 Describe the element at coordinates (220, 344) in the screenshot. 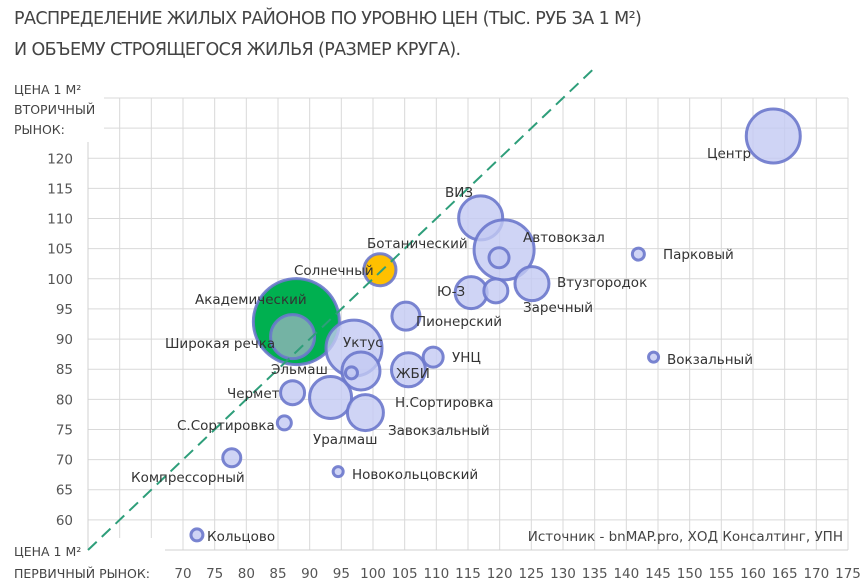

I see `data-label: Широкая речка` at that location.